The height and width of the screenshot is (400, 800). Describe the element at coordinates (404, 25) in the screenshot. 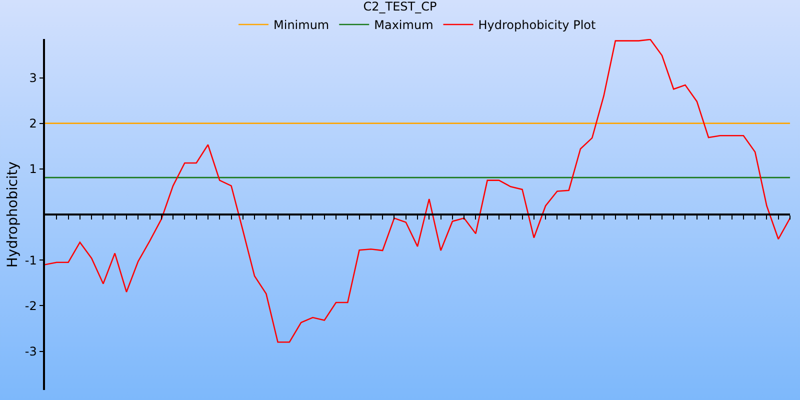

I see `legend-label: Maximum` at that location.